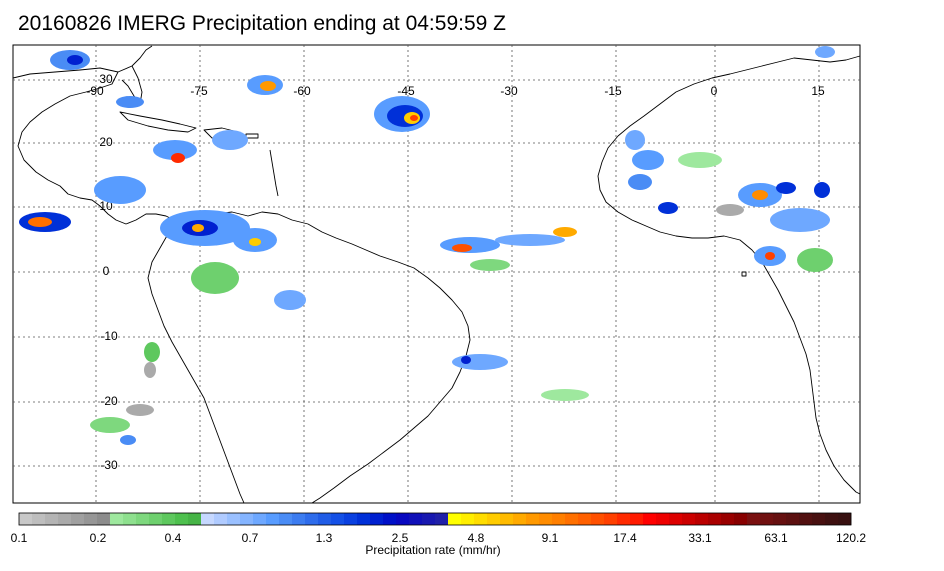 This screenshot has width=944, height=571. I want to click on lat-label: 20, so click(106, 142).